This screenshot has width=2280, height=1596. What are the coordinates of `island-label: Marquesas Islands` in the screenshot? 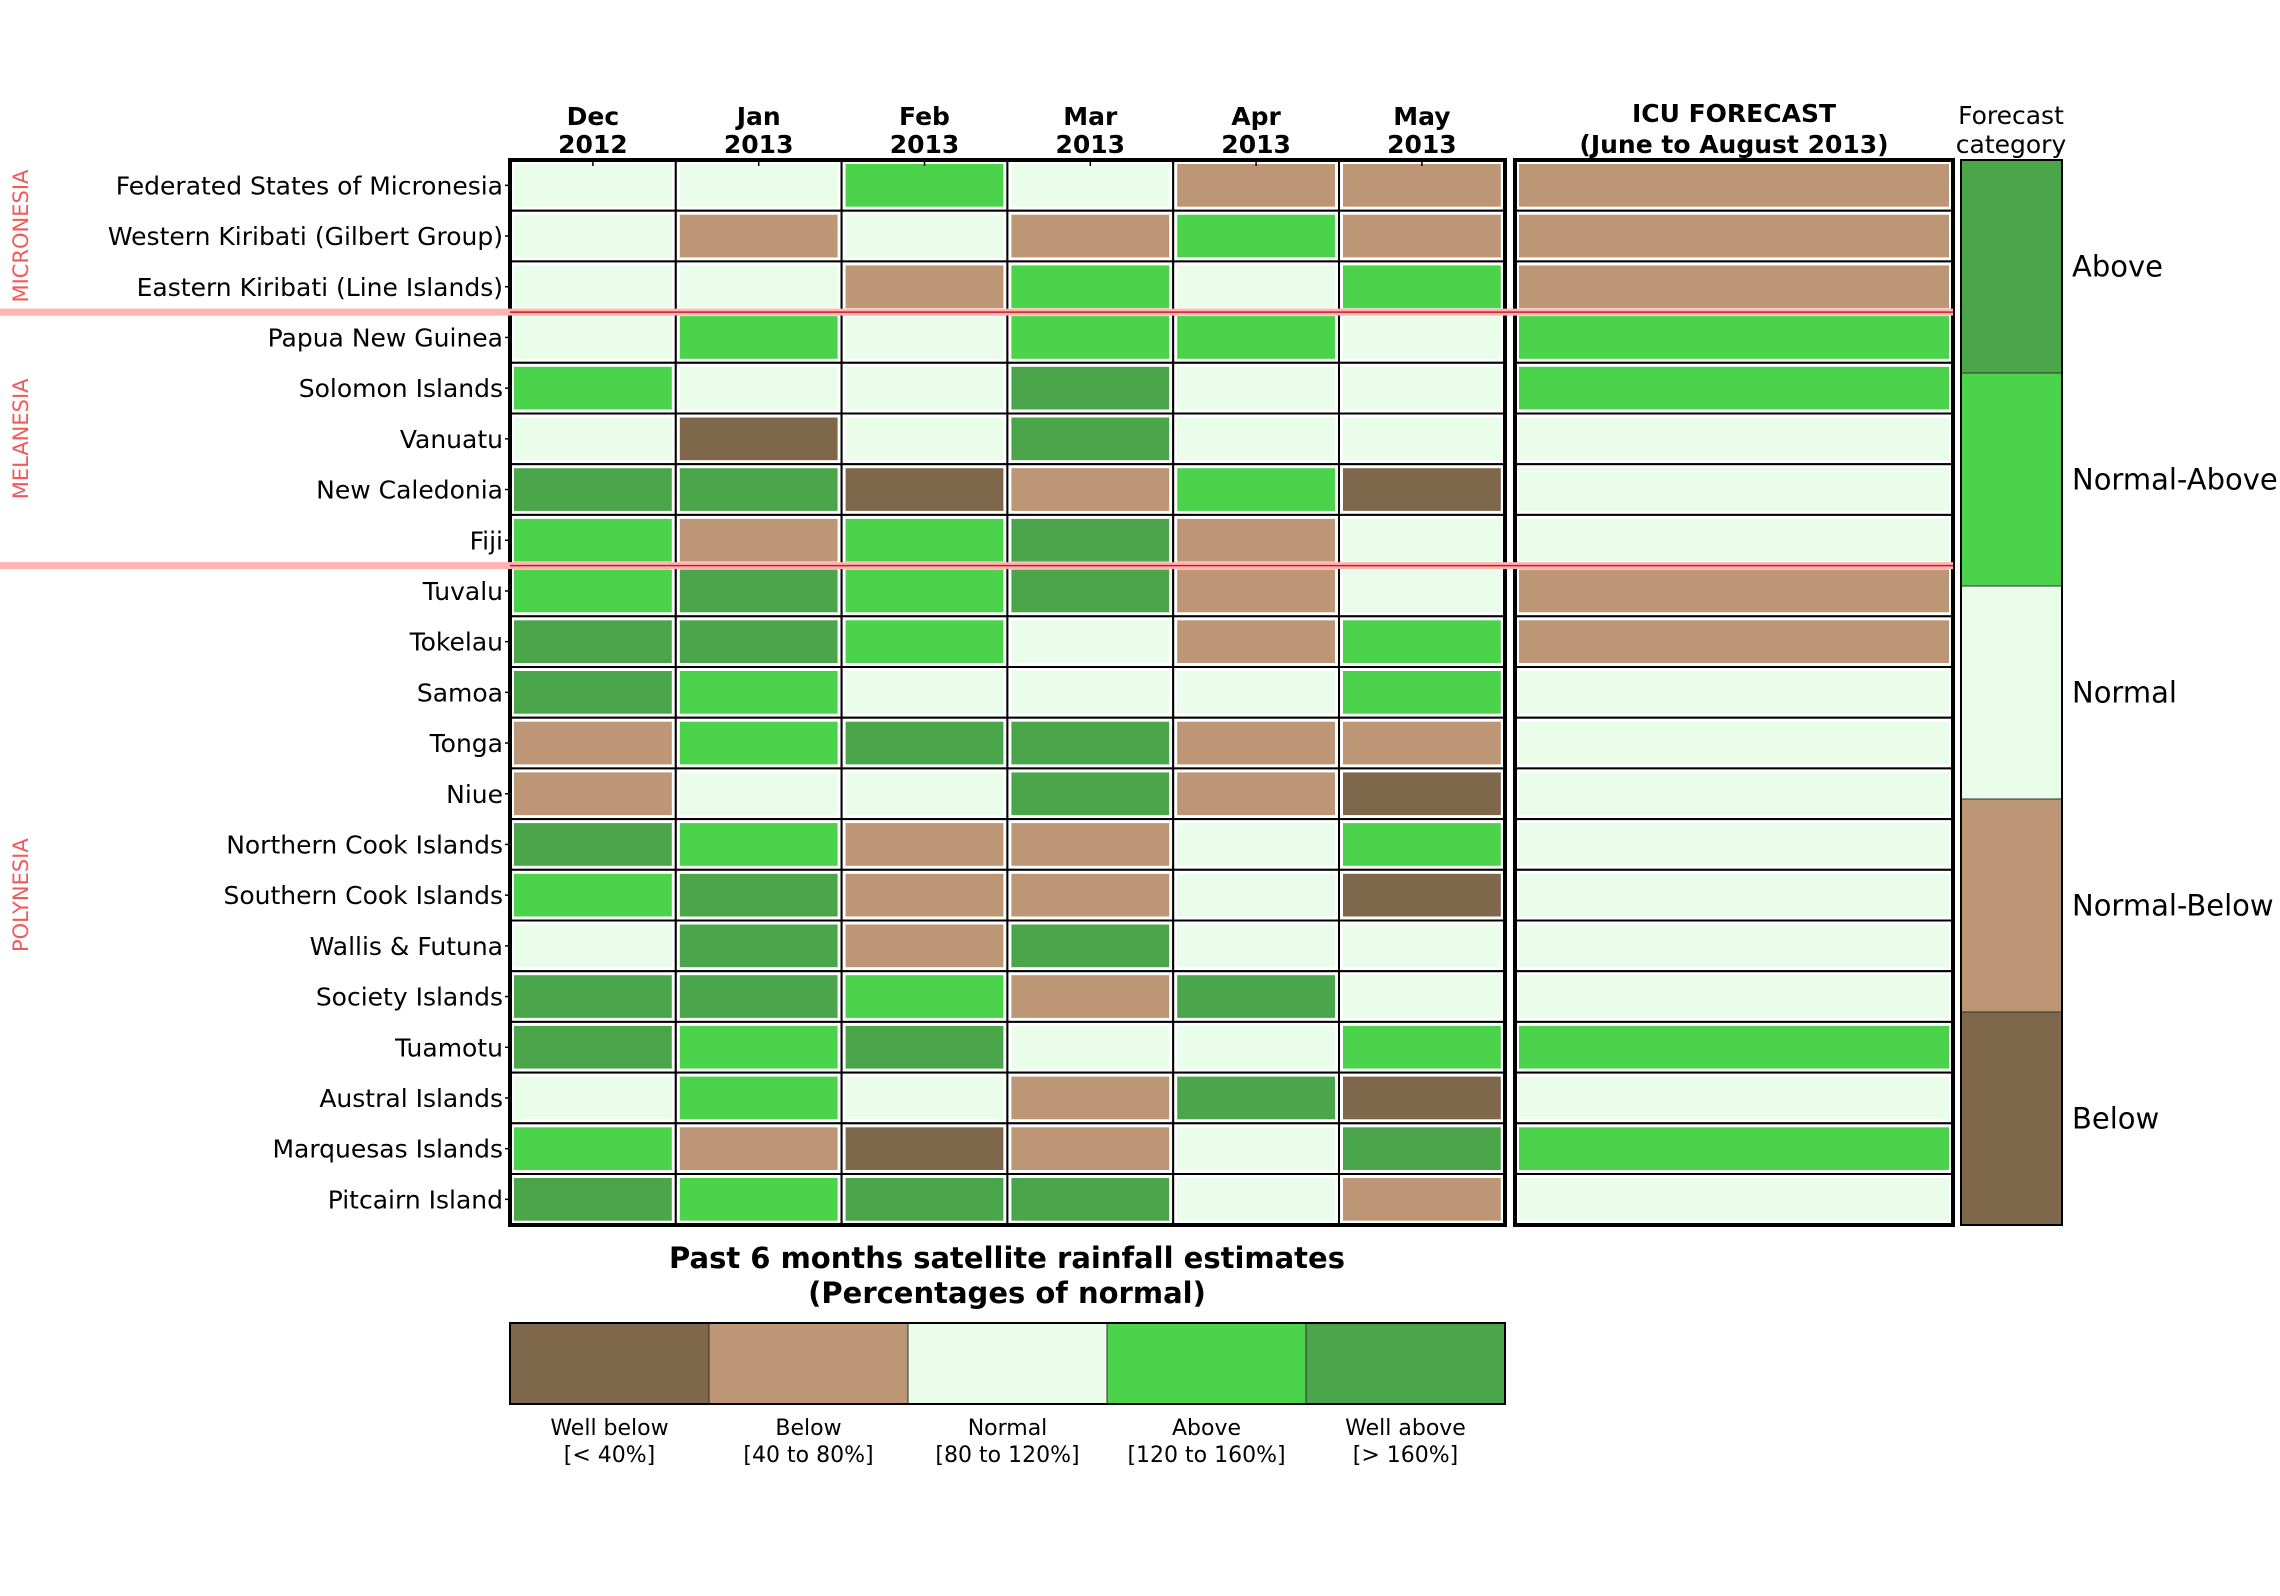 It's located at (387, 1149).